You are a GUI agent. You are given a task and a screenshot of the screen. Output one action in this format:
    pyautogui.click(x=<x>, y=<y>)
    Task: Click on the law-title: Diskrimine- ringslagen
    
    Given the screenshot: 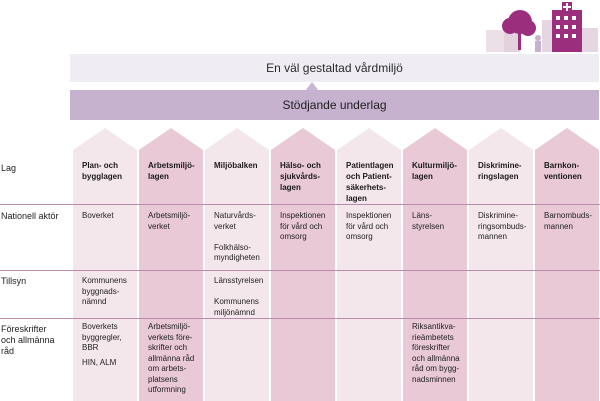 What is the action you would take?
    pyautogui.click(x=500, y=171)
    